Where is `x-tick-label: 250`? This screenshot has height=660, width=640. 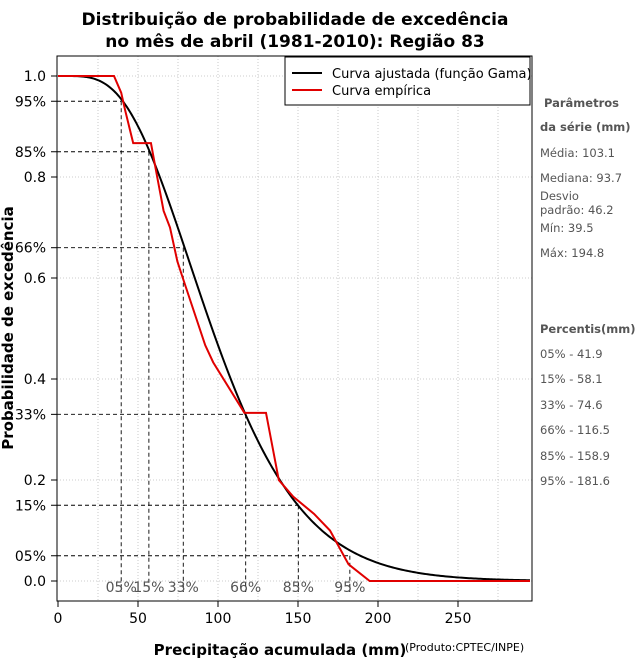 x-tick-label: 250 is located at coordinates (458, 619).